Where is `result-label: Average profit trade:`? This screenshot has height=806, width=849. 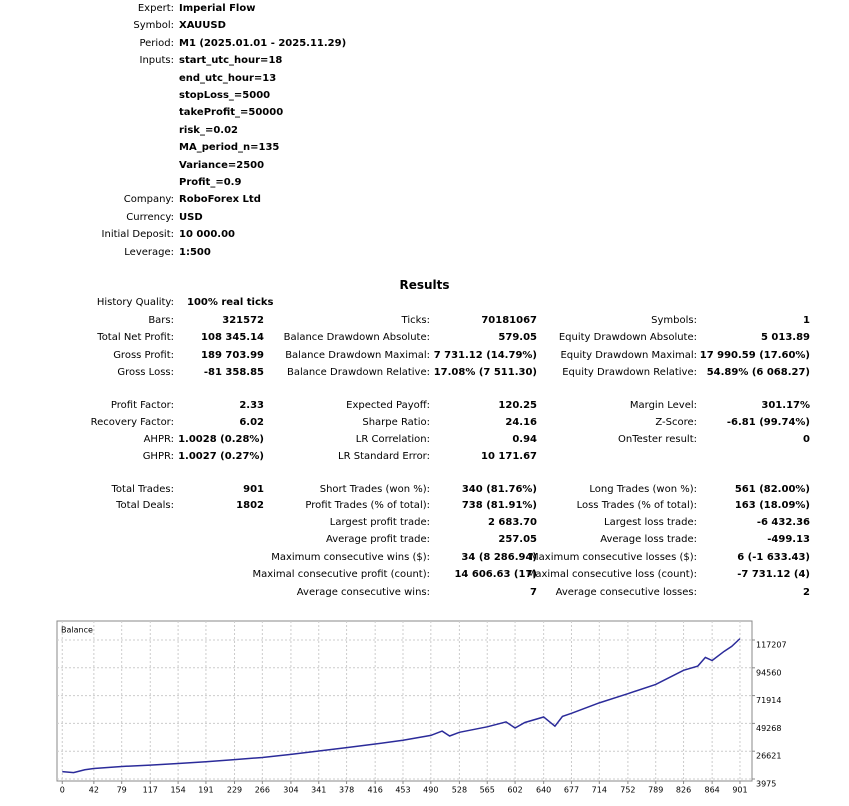
result-label: Average profit trade: is located at coordinates (377, 539).